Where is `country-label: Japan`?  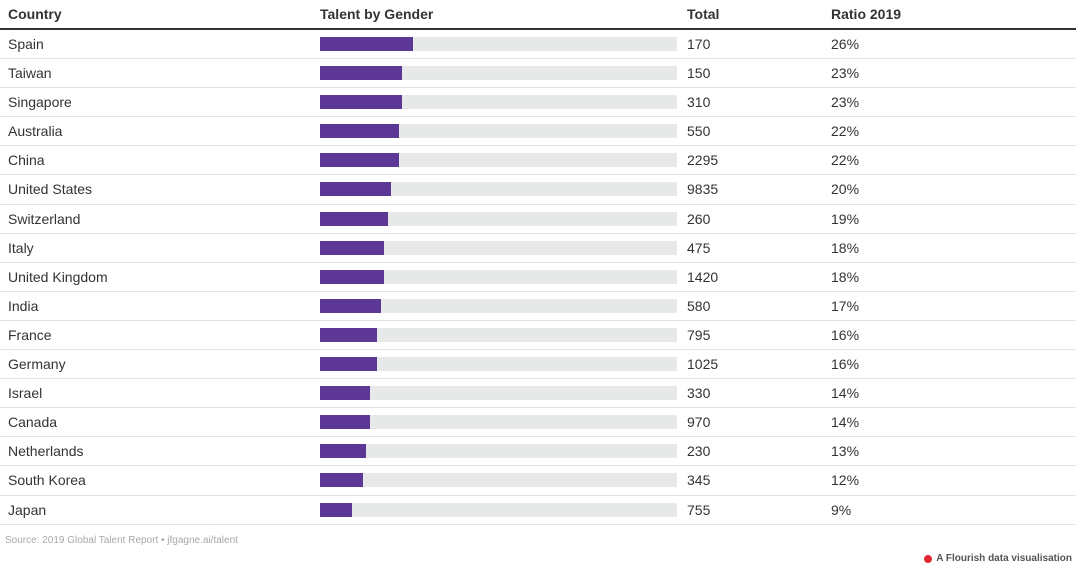 country-label: Japan is located at coordinates (27, 509).